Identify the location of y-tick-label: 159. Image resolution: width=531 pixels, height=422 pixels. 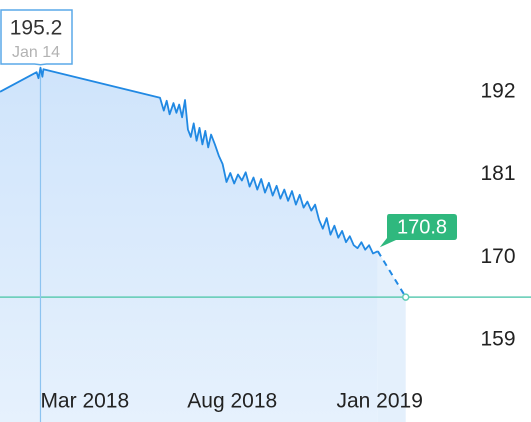
(497, 339).